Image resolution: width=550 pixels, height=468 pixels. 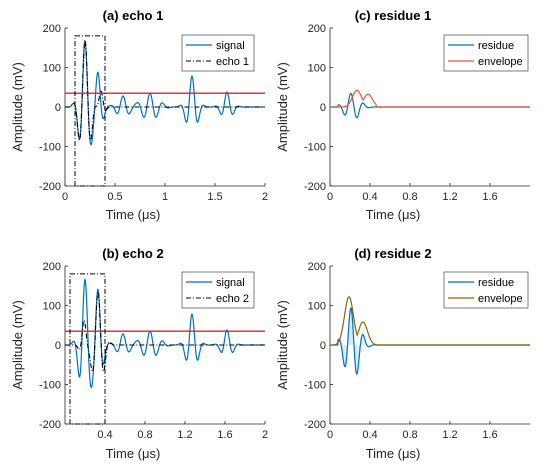 I want to click on panel-c-legend-envelope: envelope, so click(x=500, y=62).